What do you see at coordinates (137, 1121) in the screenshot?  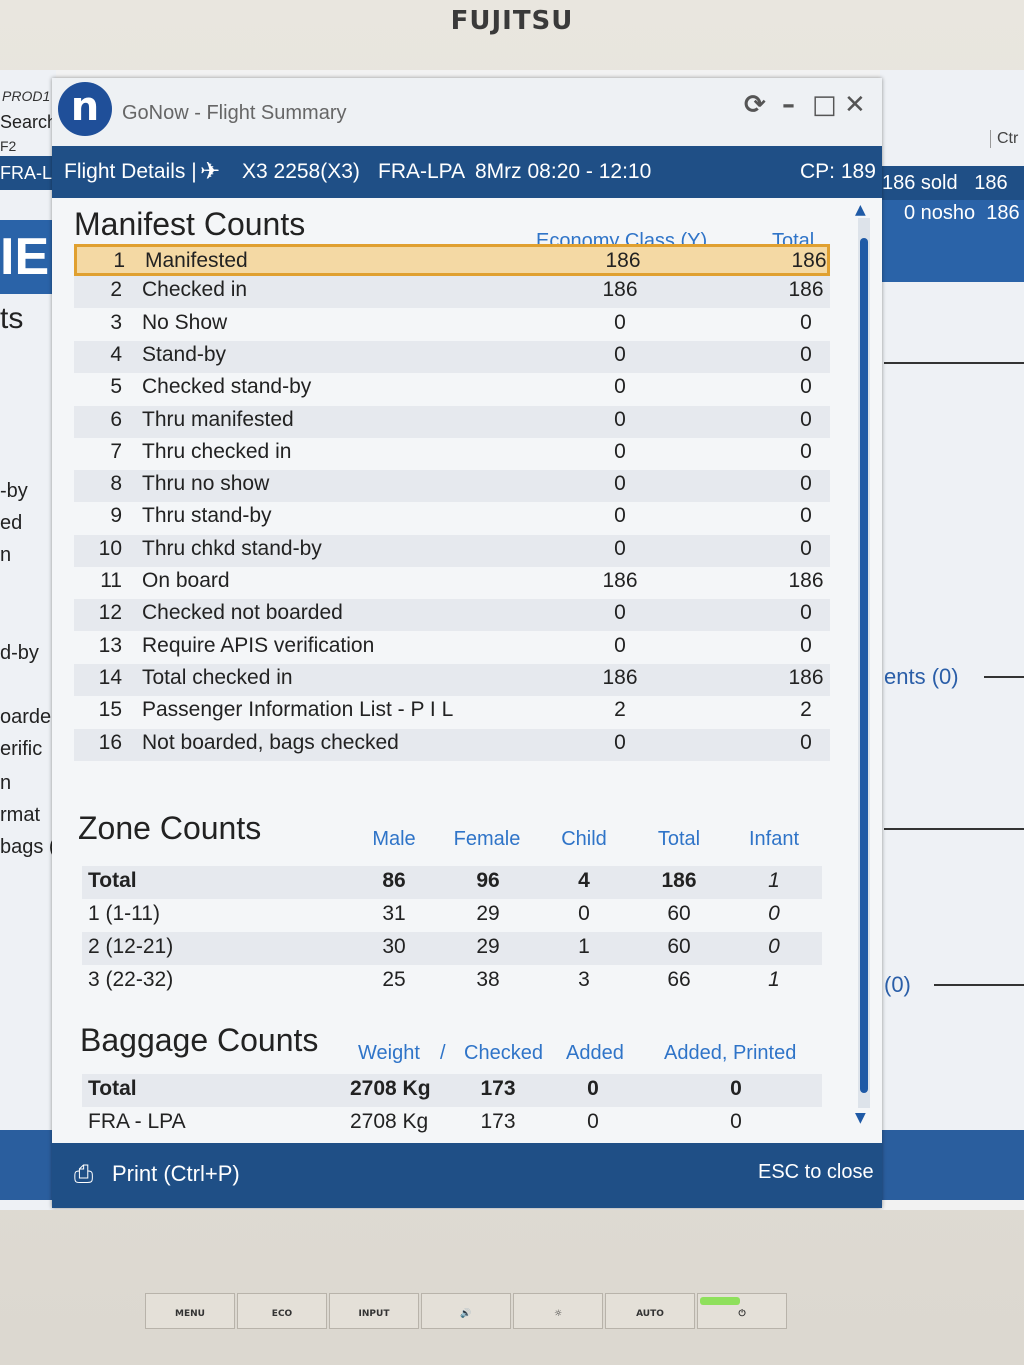 I see `bag-label: FRA - LPA` at bounding box center [137, 1121].